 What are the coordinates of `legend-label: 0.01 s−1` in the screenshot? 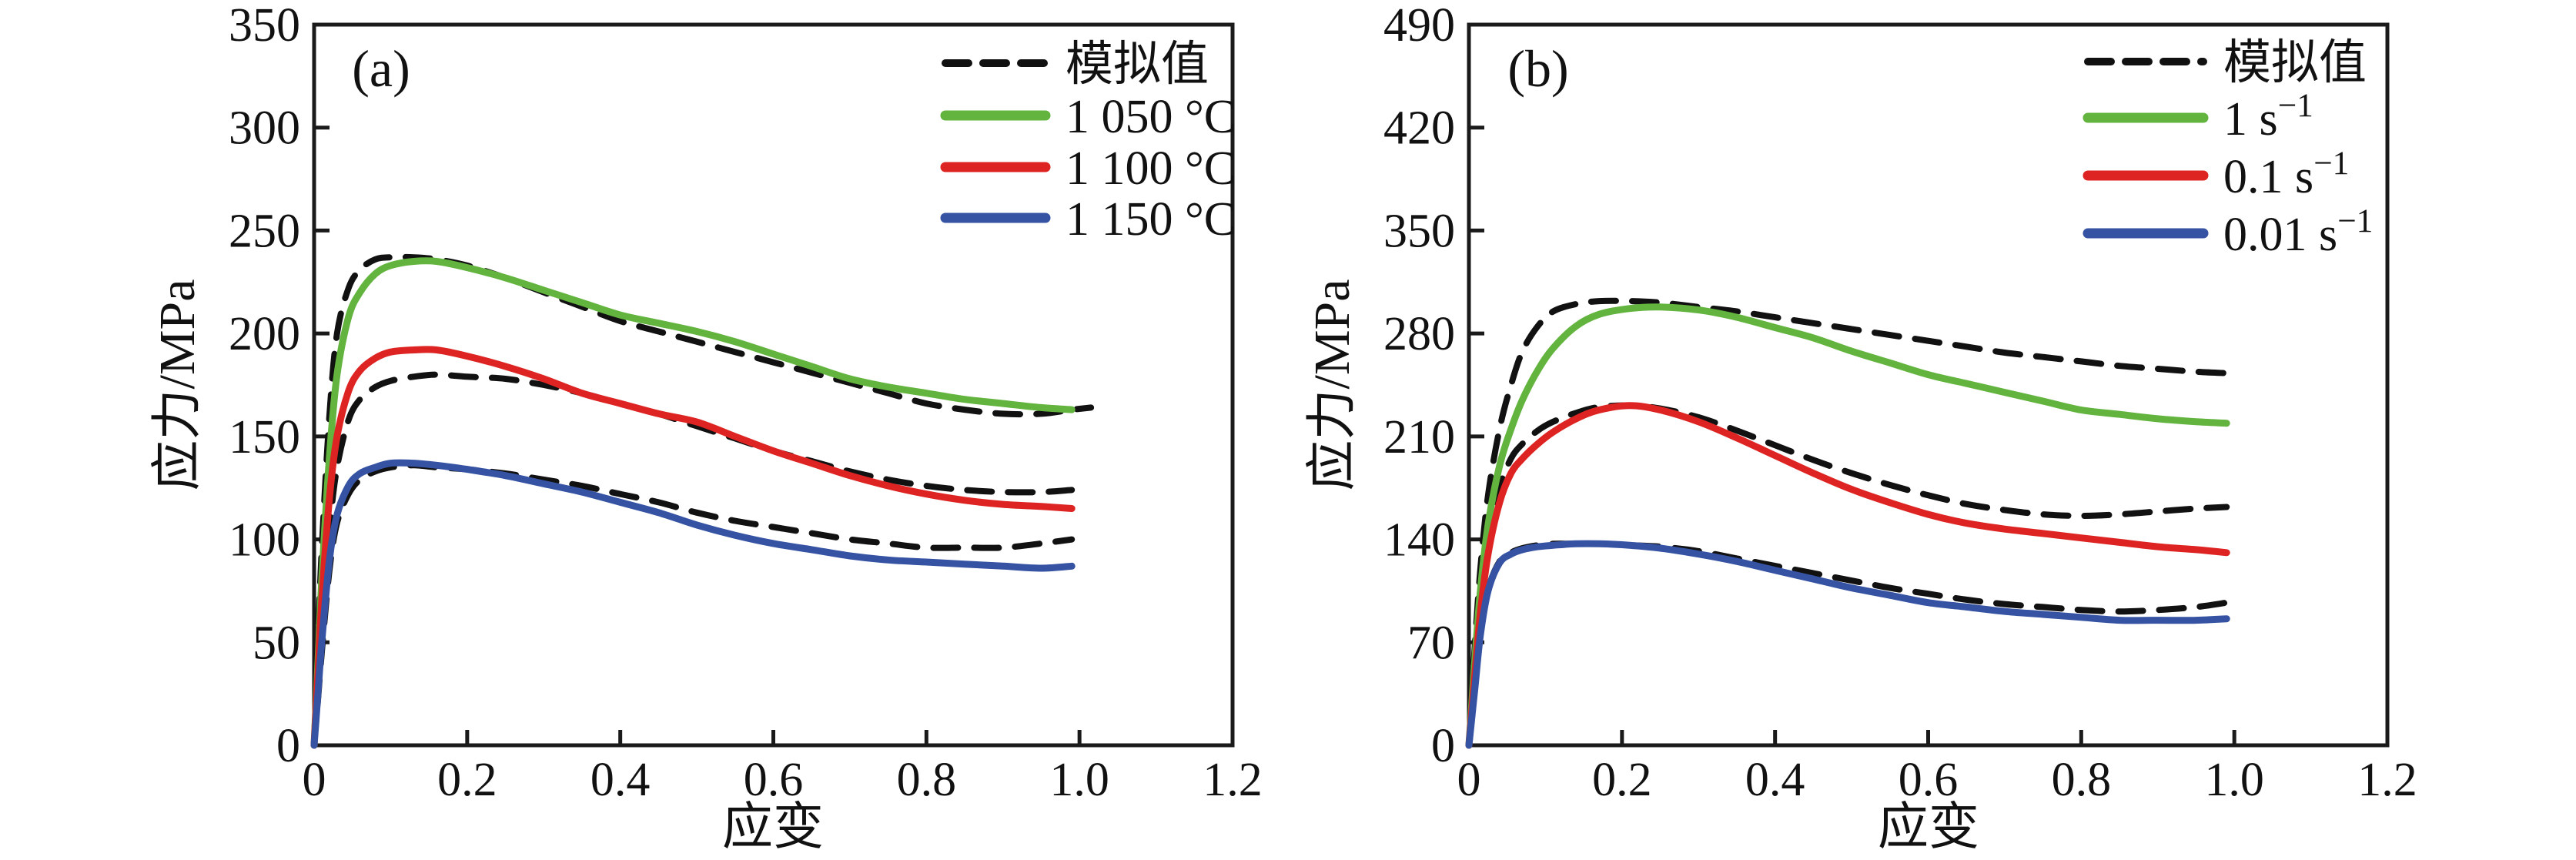 It's located at (2298, 231).